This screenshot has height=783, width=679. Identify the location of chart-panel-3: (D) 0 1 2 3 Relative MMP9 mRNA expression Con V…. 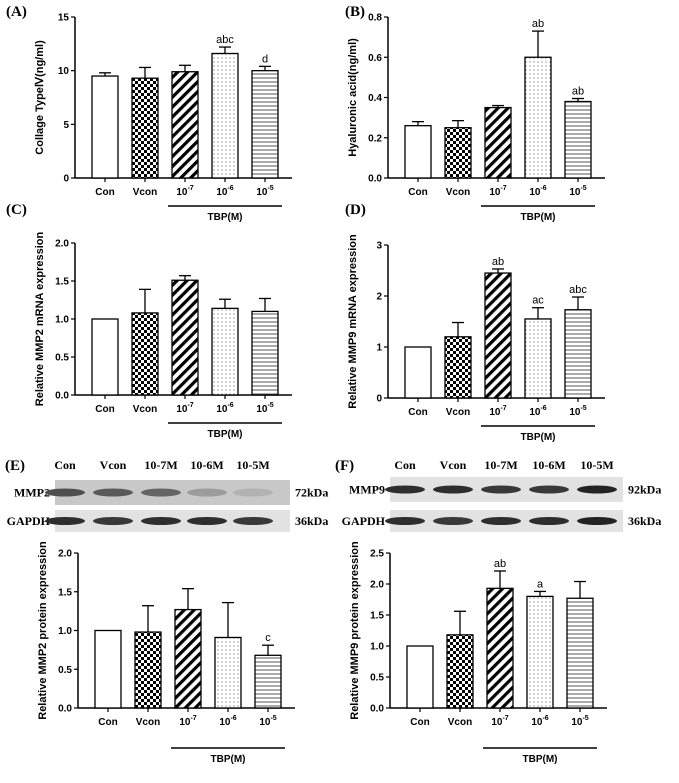
(475, 322).